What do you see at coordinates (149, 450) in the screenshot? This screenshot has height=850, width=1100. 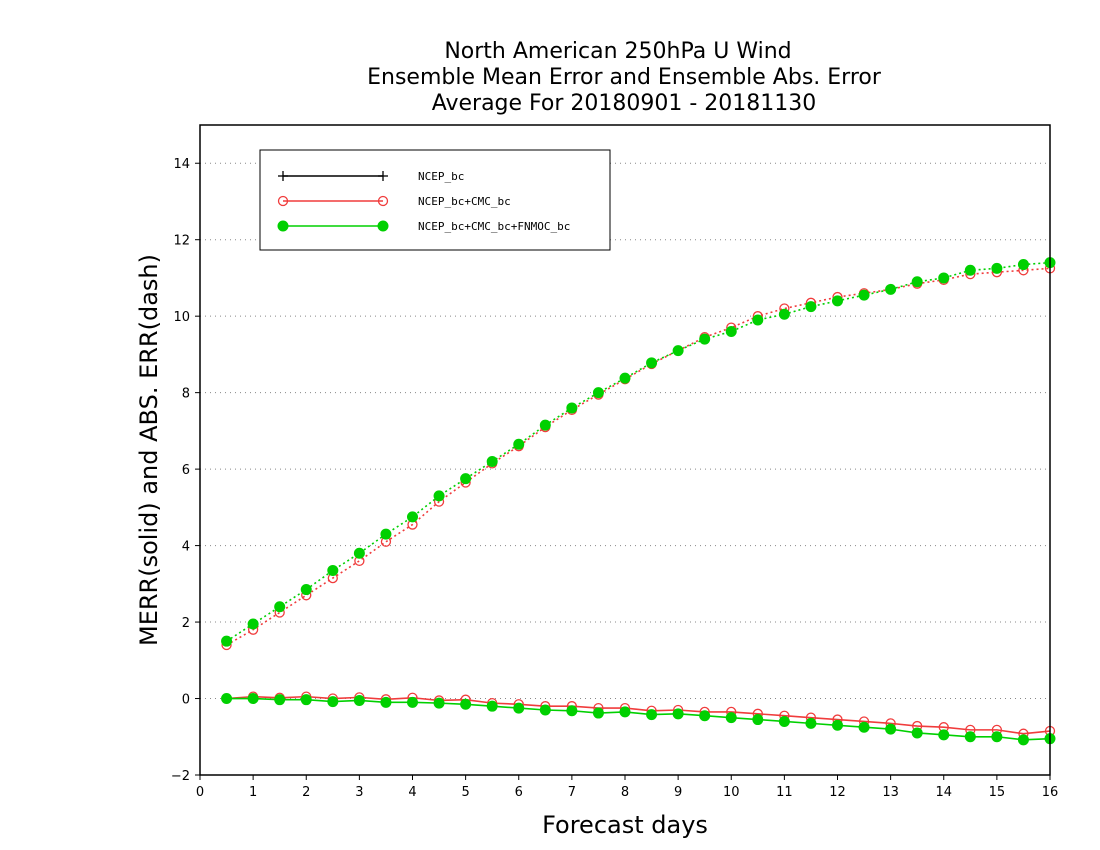 I see `y-axis-label: MERR(solid) and ABS. ERR(dash)` at bounding box center [149, 450].